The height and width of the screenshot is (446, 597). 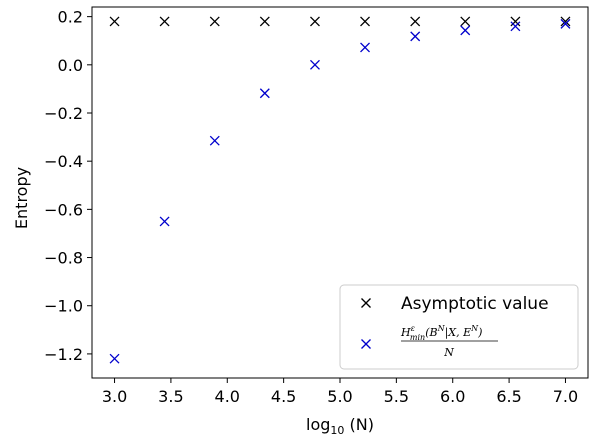 I want to click on y-tick-label: −1.2, so click(x=63, y=354).